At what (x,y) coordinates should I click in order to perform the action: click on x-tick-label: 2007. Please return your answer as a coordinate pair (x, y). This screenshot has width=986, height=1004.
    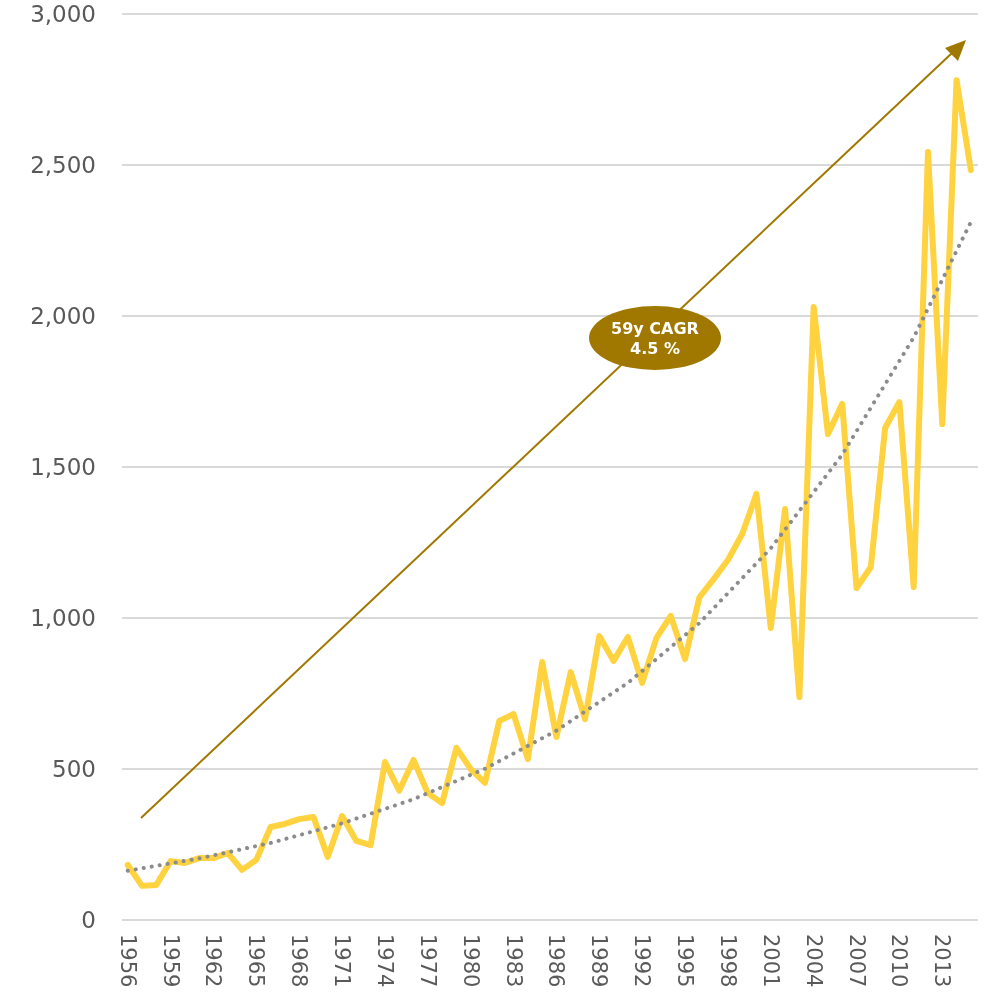
    Looking at the image, I should click on (856, 961).